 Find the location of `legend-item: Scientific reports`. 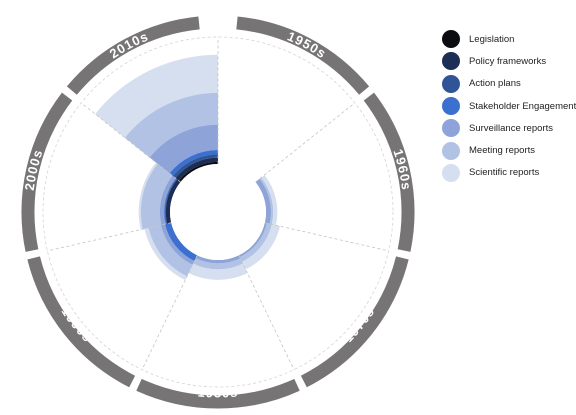

legend-item: Scientific reports is located at coordinates (509, 173).